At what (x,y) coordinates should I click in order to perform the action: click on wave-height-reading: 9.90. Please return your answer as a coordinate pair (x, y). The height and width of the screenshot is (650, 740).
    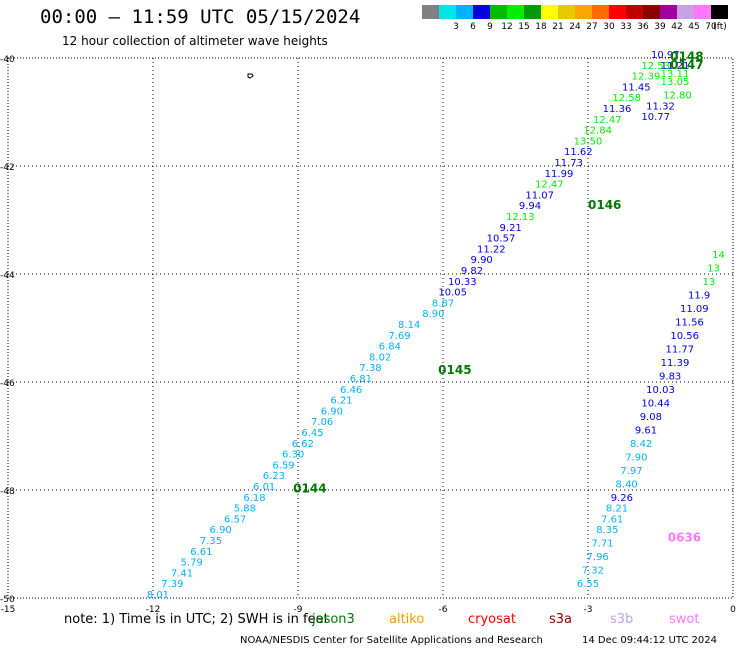
    Looking at the image, I should click on (482, 260).